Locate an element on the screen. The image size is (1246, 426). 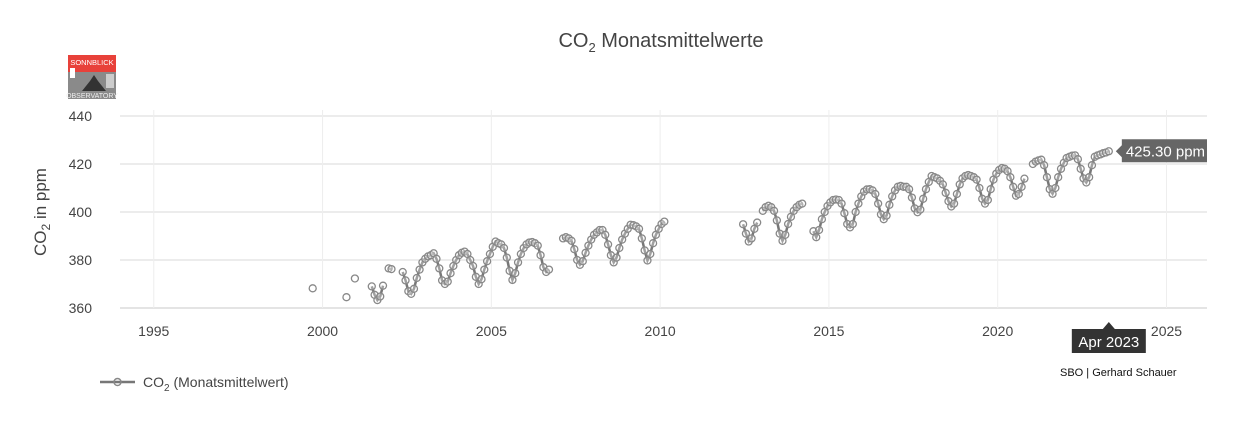
y-tick-label: 440 is located at coordinates (81, 116).